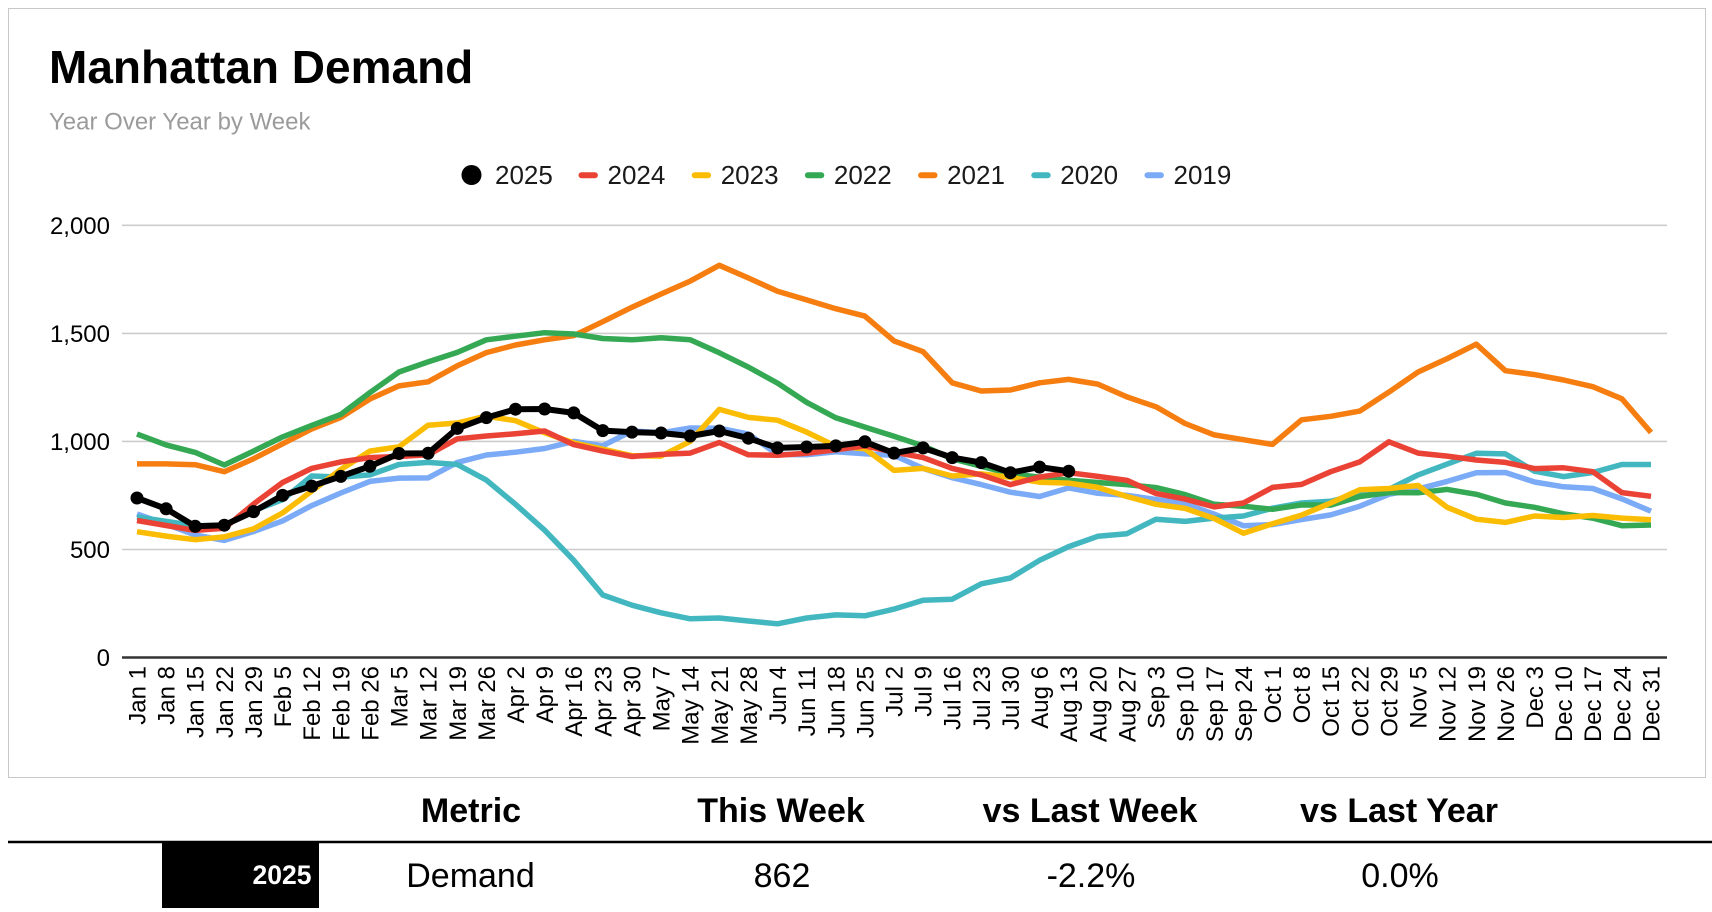 This screenshot has width=1712, height=912. What do you see at coordinates (1186, 704) in the screenshot?
I see `svg-text: Sep 10` at bounding box center [1186, 704].